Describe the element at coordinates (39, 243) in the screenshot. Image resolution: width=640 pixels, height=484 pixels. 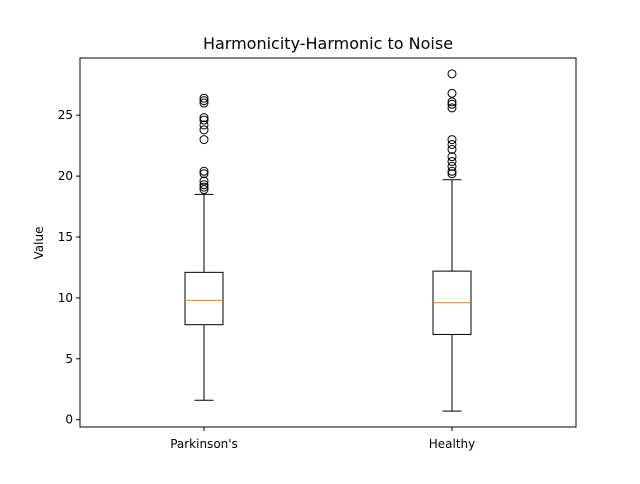
I see `y-axis-label: Value` at that location.